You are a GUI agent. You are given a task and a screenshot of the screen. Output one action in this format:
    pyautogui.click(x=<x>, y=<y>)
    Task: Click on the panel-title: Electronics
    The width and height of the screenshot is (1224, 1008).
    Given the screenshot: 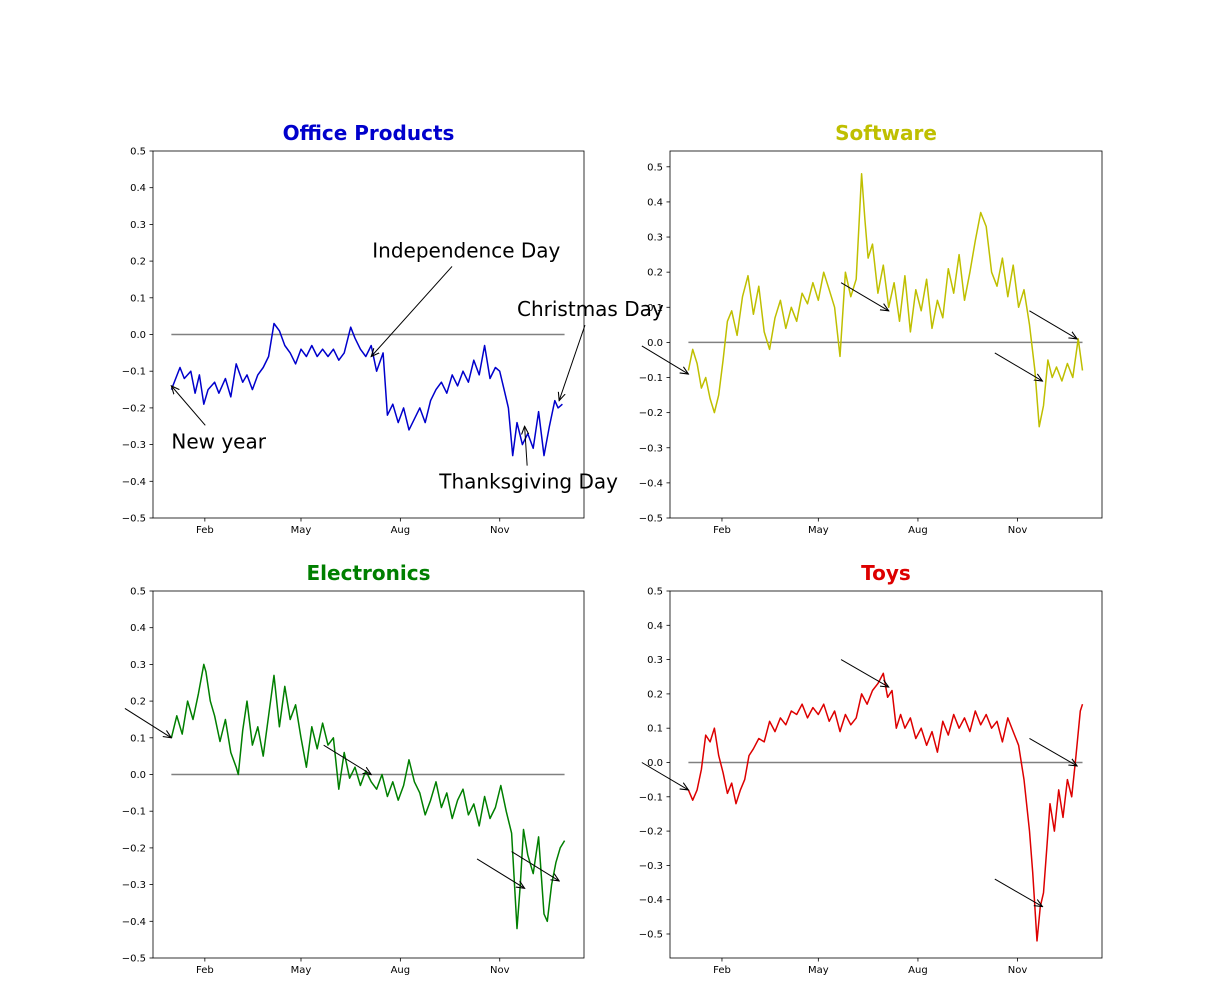 What is the action you would take?
    pyautogui.click(x=369, y=573)
    